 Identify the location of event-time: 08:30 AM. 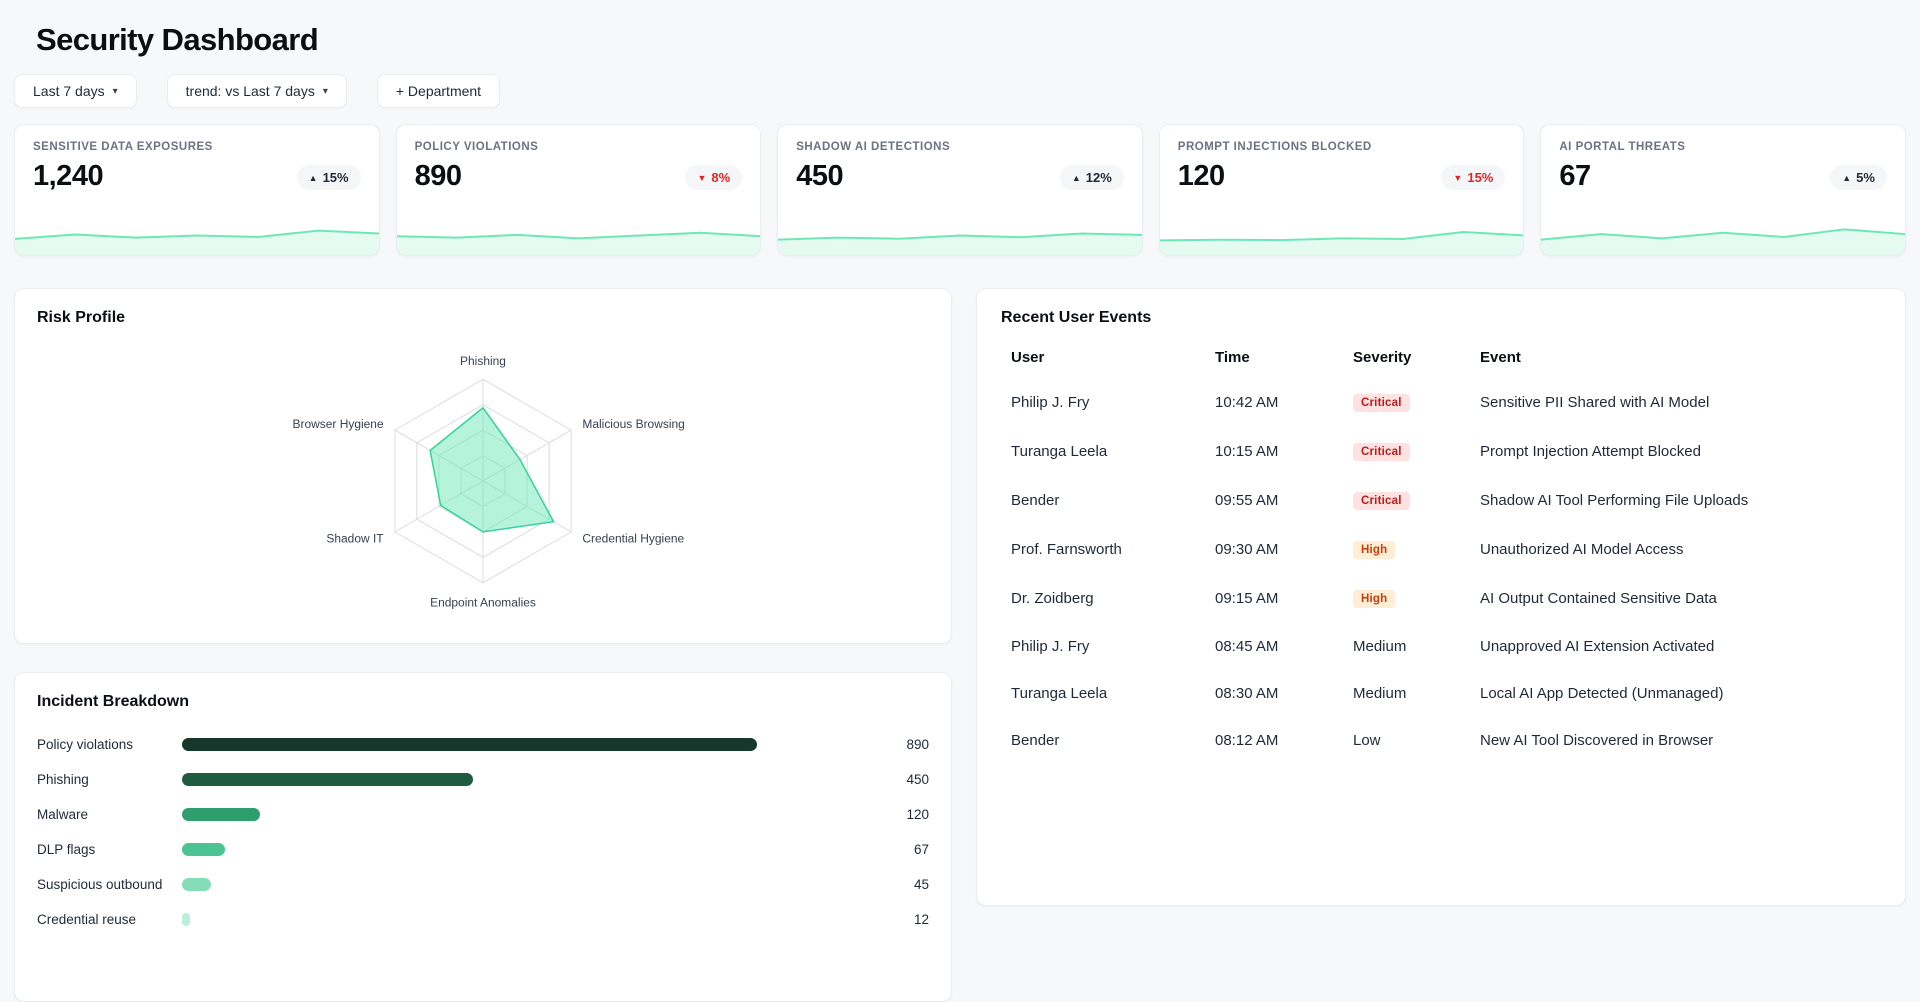
(1247, 693).